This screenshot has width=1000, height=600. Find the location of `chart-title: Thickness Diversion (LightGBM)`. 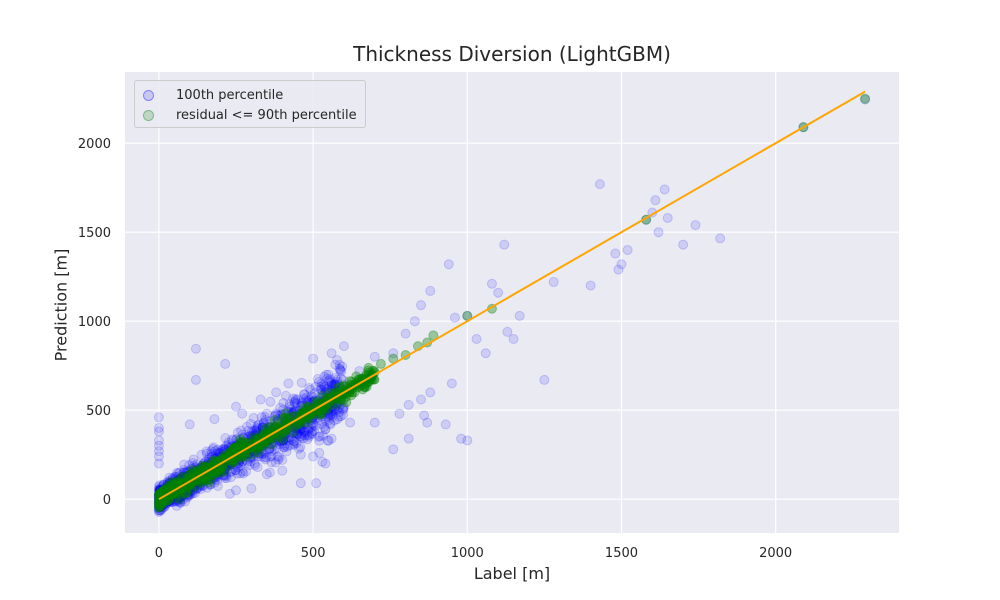

chart-title: Thickness Diversion (LightGBM) is located at coordinates (512, 54).